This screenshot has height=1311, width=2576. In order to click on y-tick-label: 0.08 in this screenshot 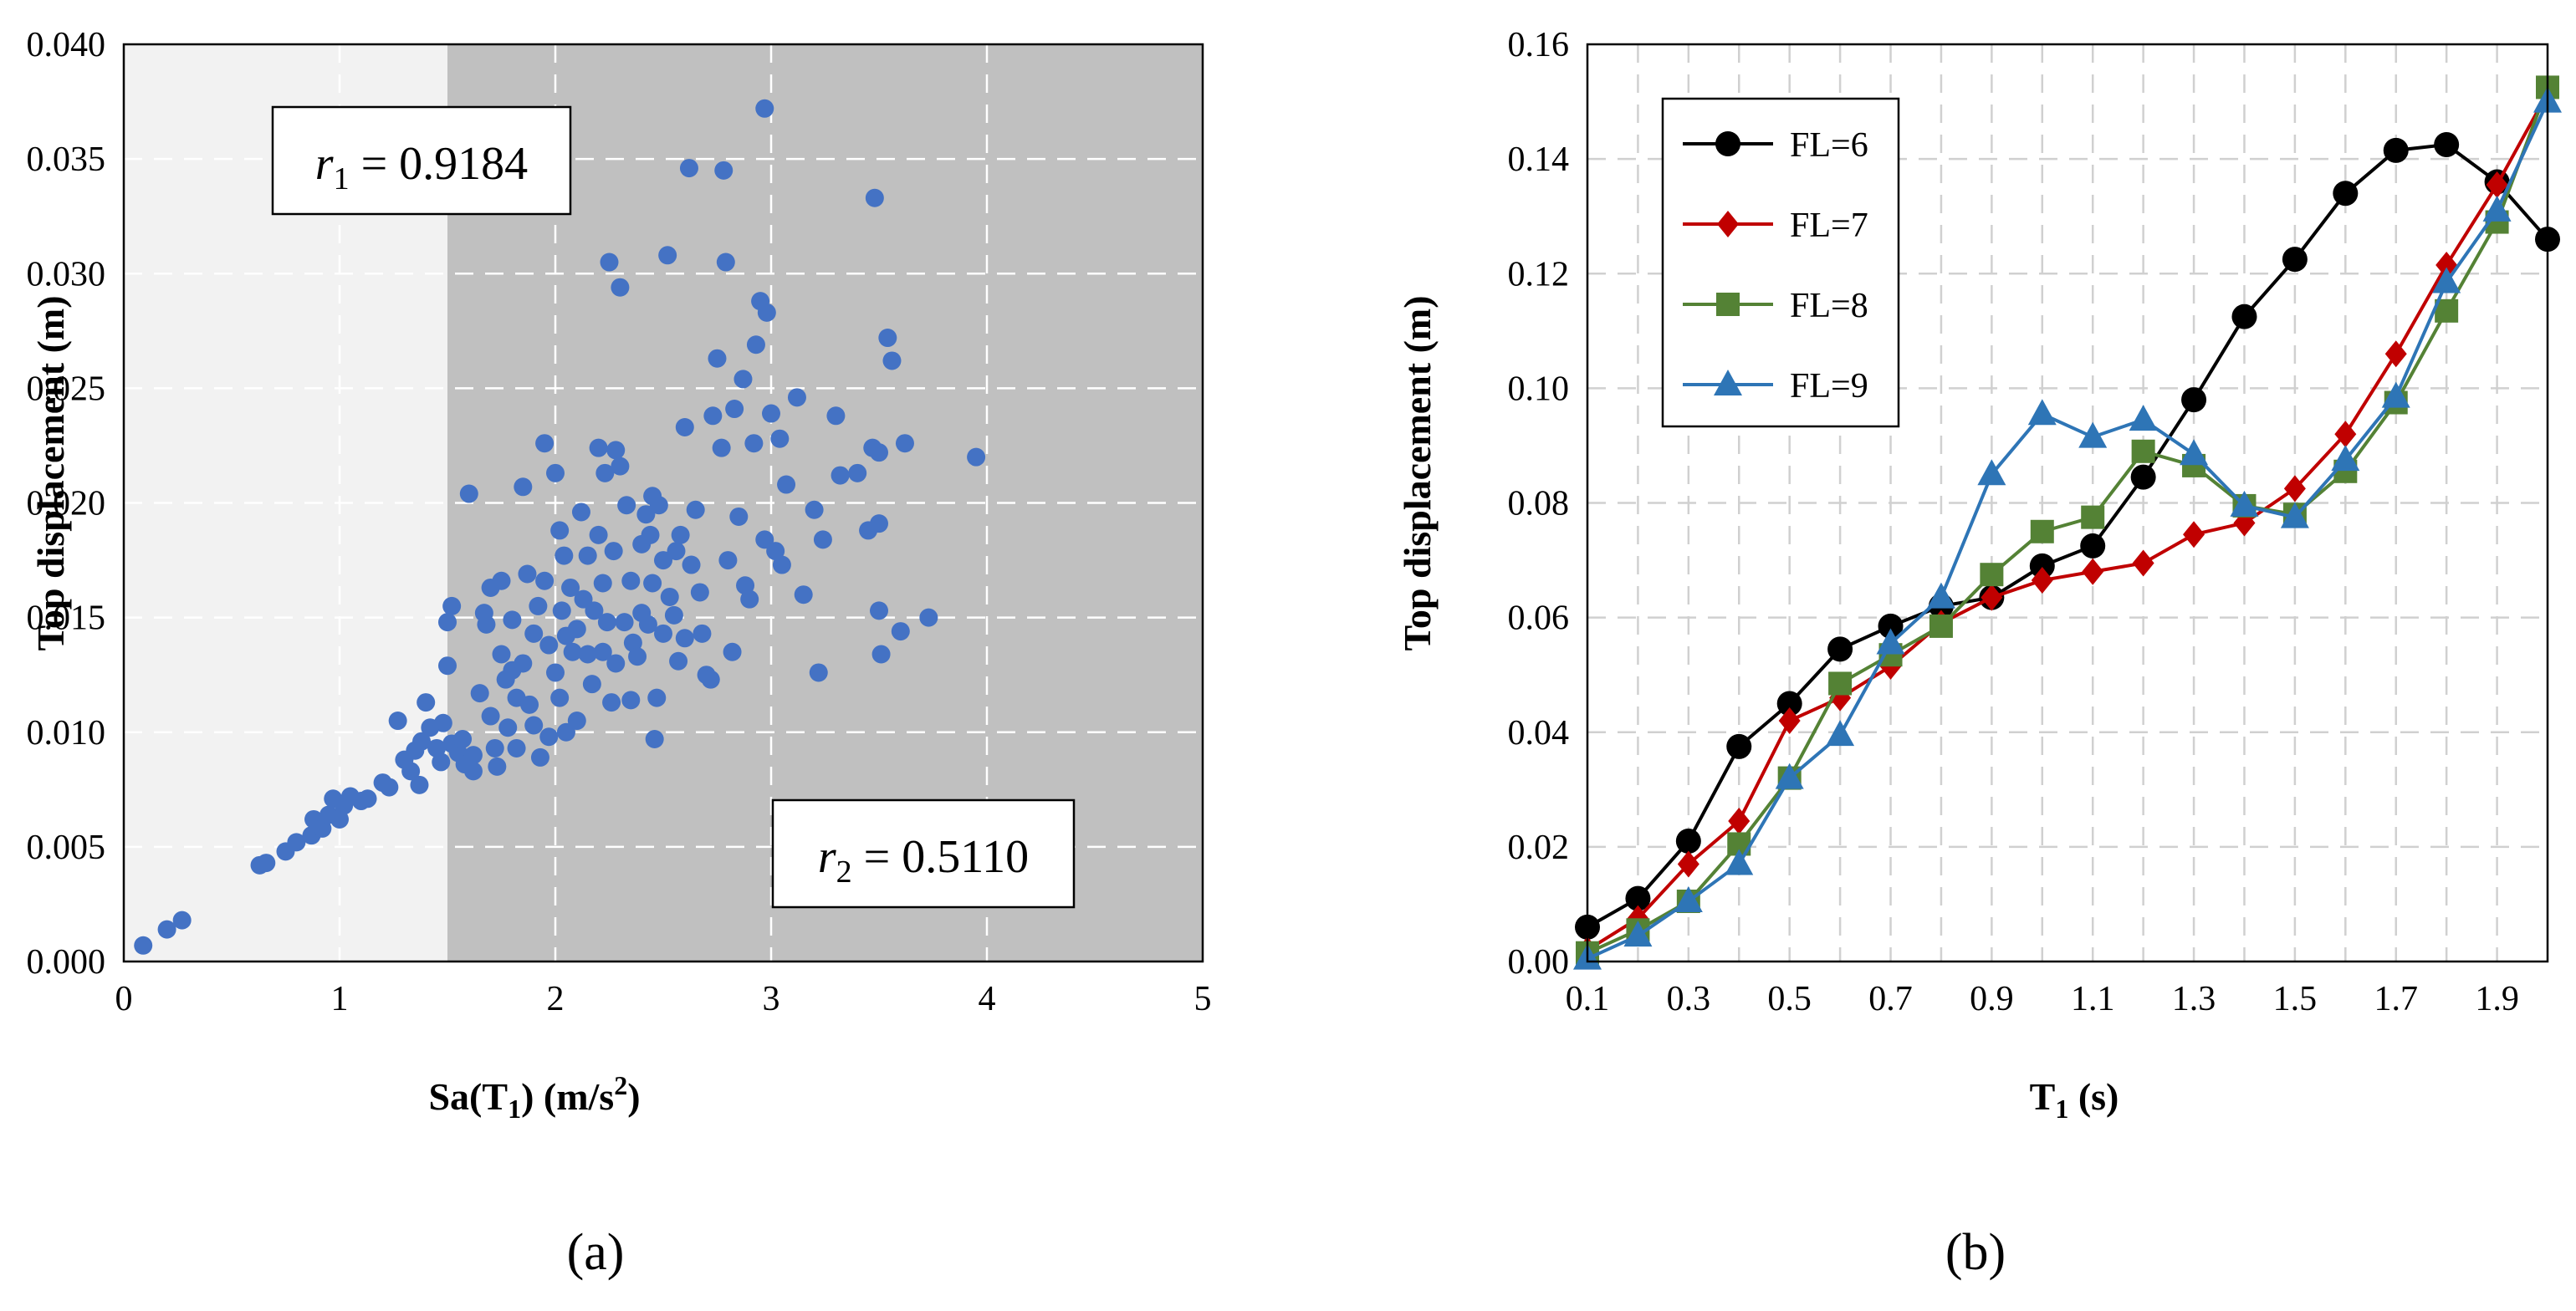, I will do `click(1539, 504)`.